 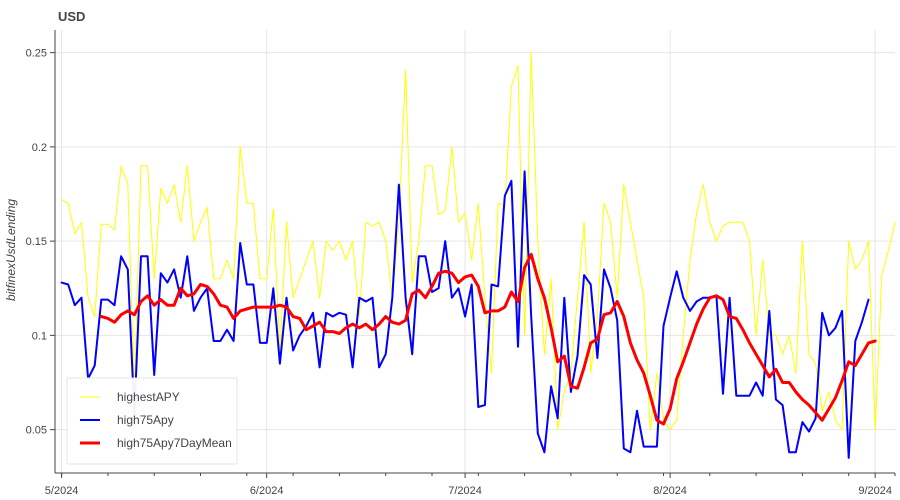 What do you see at coordinates (39, 148) in the screenshot?
I see `y-tick-label: 0.2` at bounding box center [39, 148].